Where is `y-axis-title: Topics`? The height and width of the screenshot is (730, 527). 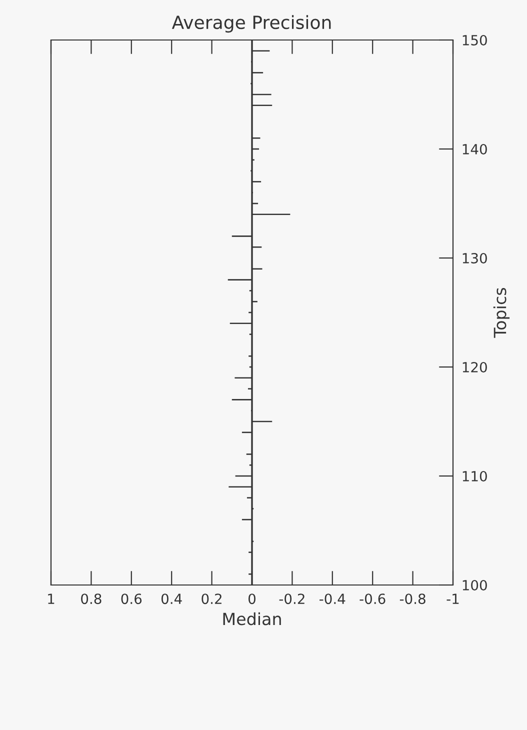 y-axis-title: Topics is located at coordinates (501, 313).